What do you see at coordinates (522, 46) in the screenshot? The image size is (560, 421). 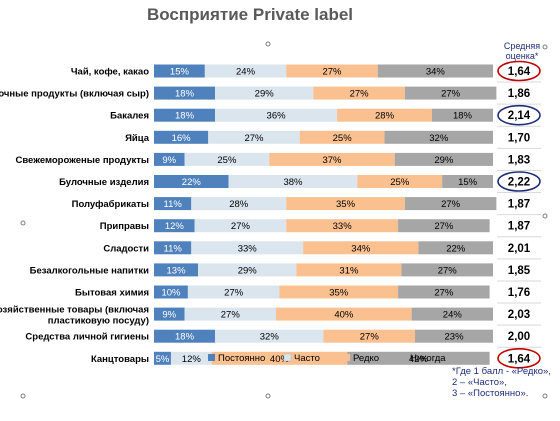 I see `average-score-header-line-1: Средняя` at bounding box center [522, 46].